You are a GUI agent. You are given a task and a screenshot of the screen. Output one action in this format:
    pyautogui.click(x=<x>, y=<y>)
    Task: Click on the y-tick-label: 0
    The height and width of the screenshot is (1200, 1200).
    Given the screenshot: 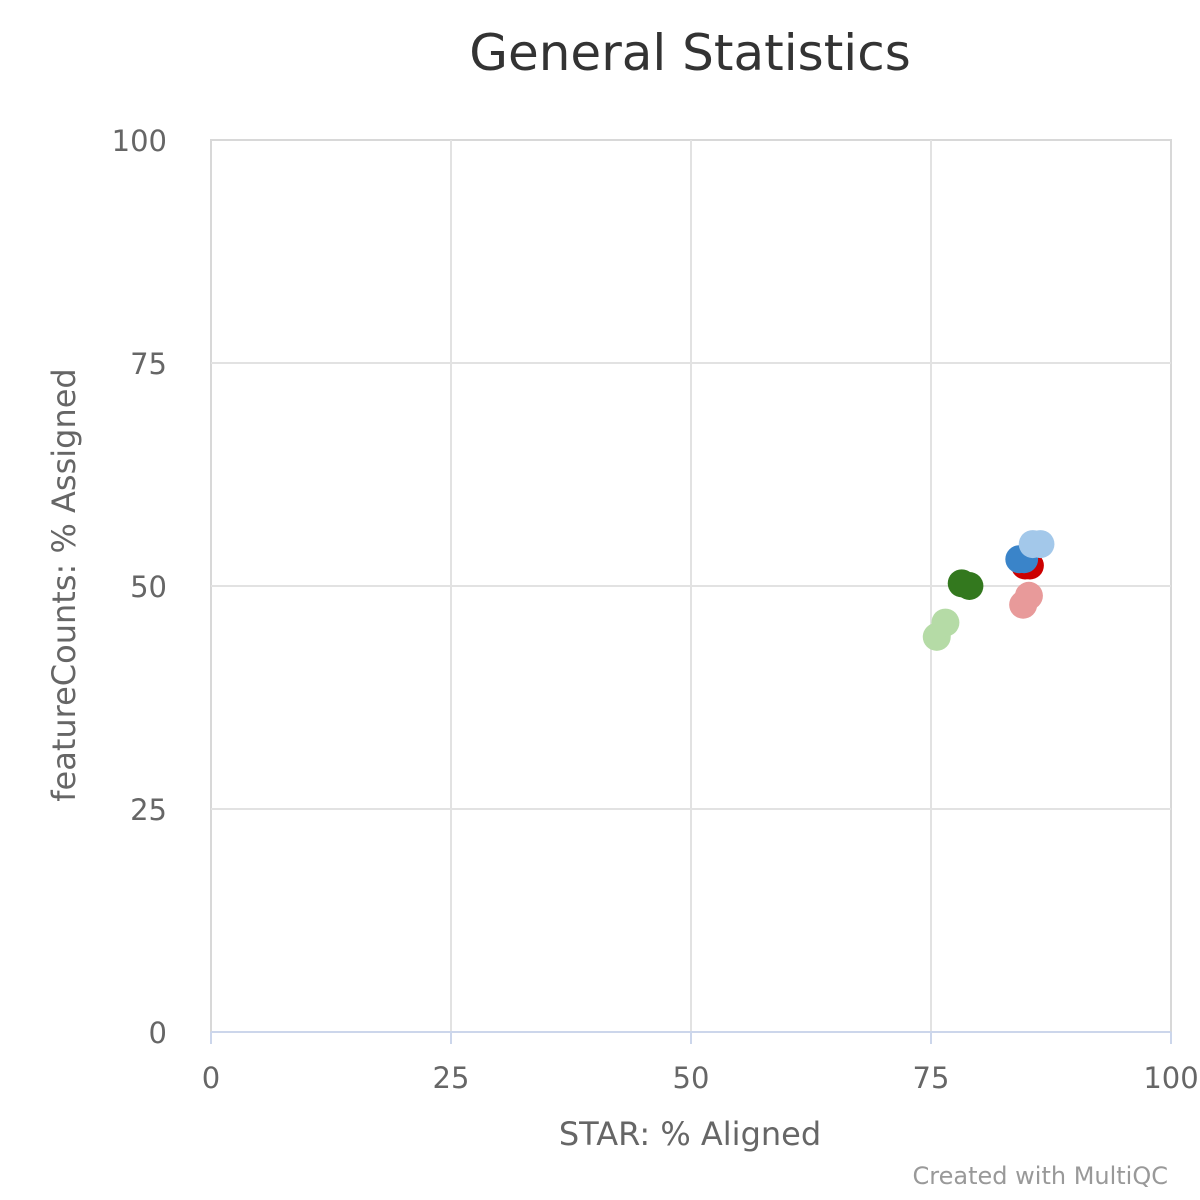 What is the action you would take?
    pyautogui.click(x=158, y=1033)
    